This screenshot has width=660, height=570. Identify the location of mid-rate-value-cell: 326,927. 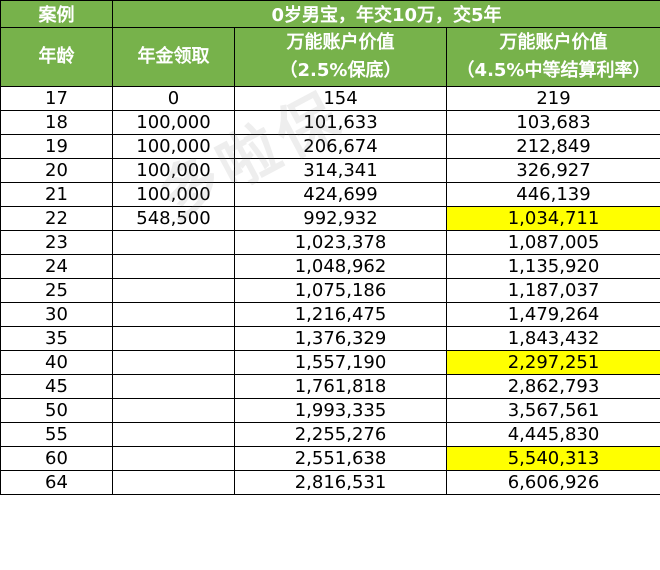
(552, 170).